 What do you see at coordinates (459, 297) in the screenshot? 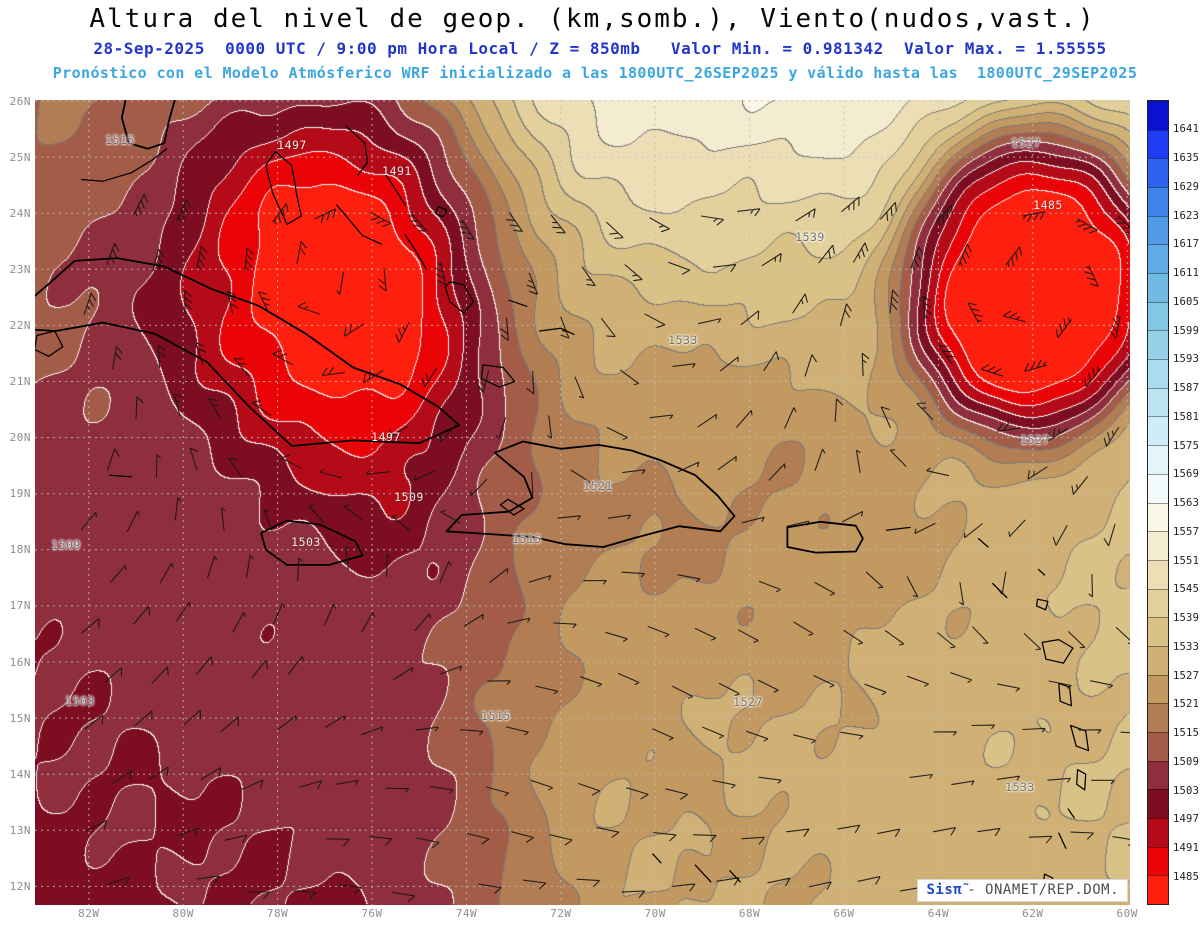
I see `coastline-crooked-acklins` at bounding box center [459, 297].